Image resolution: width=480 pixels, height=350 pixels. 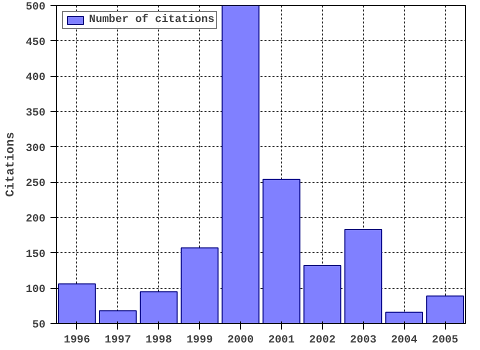 What do you see at coordinates (36, 290) in the screenshot?
I see `y-tick-label: 100` at bounding box center [36, 290].